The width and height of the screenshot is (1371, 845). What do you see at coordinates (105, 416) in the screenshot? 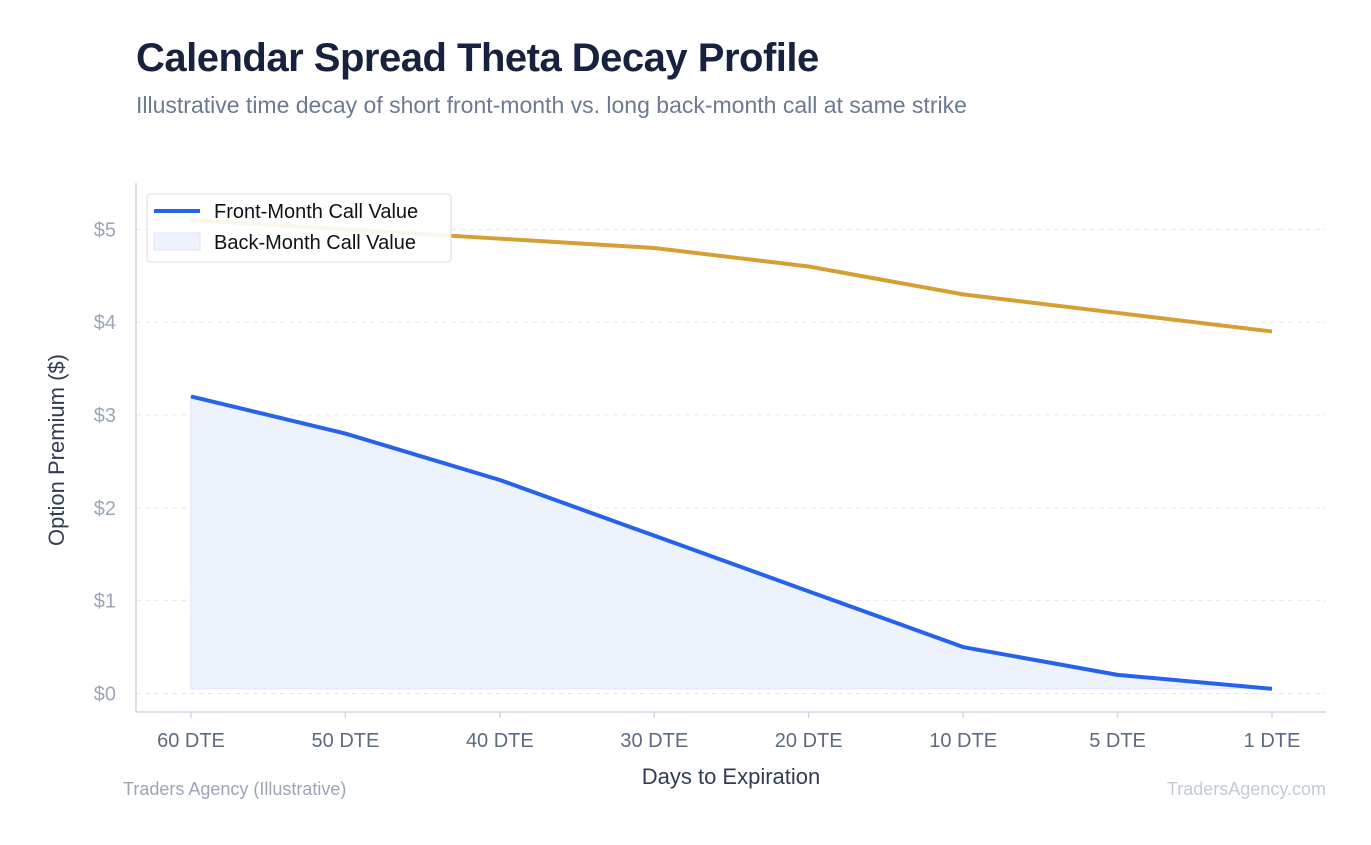
I see `y-tick-label: $3` at bounding box center [105, 416].